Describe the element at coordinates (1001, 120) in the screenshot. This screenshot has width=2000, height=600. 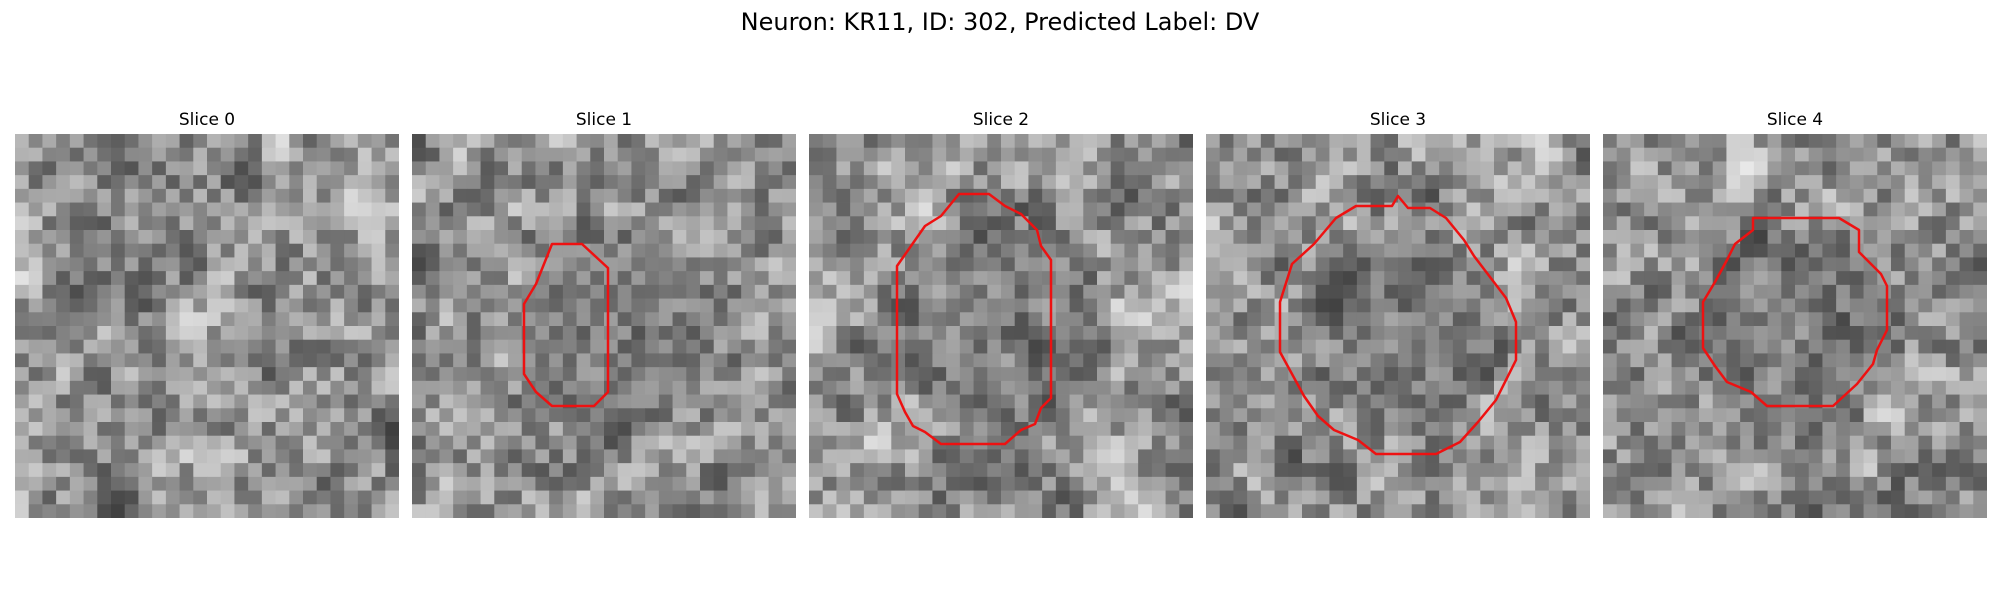
I see `panel-title: Slice 2` at that location.